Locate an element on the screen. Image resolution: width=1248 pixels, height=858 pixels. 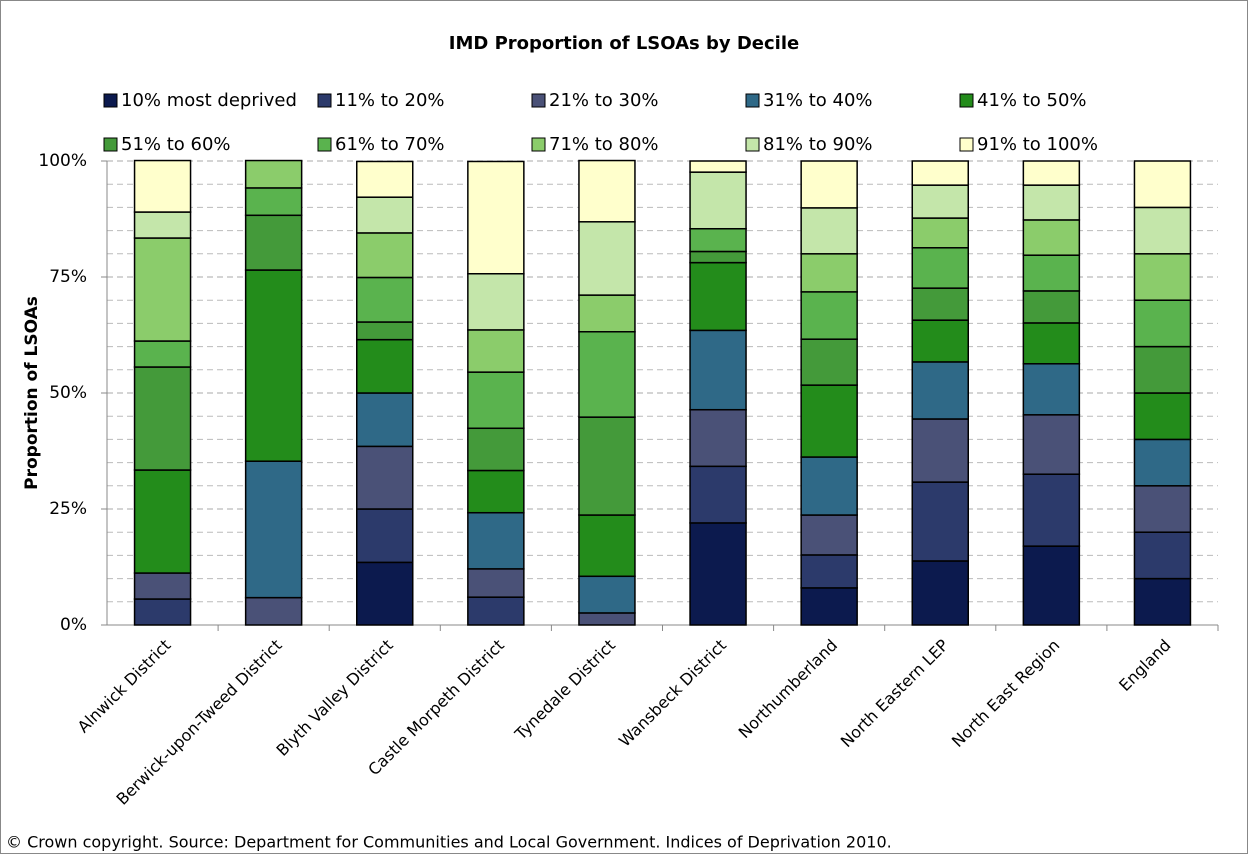
legend-label: 31% to 40% is located at coordinates (818, 100).